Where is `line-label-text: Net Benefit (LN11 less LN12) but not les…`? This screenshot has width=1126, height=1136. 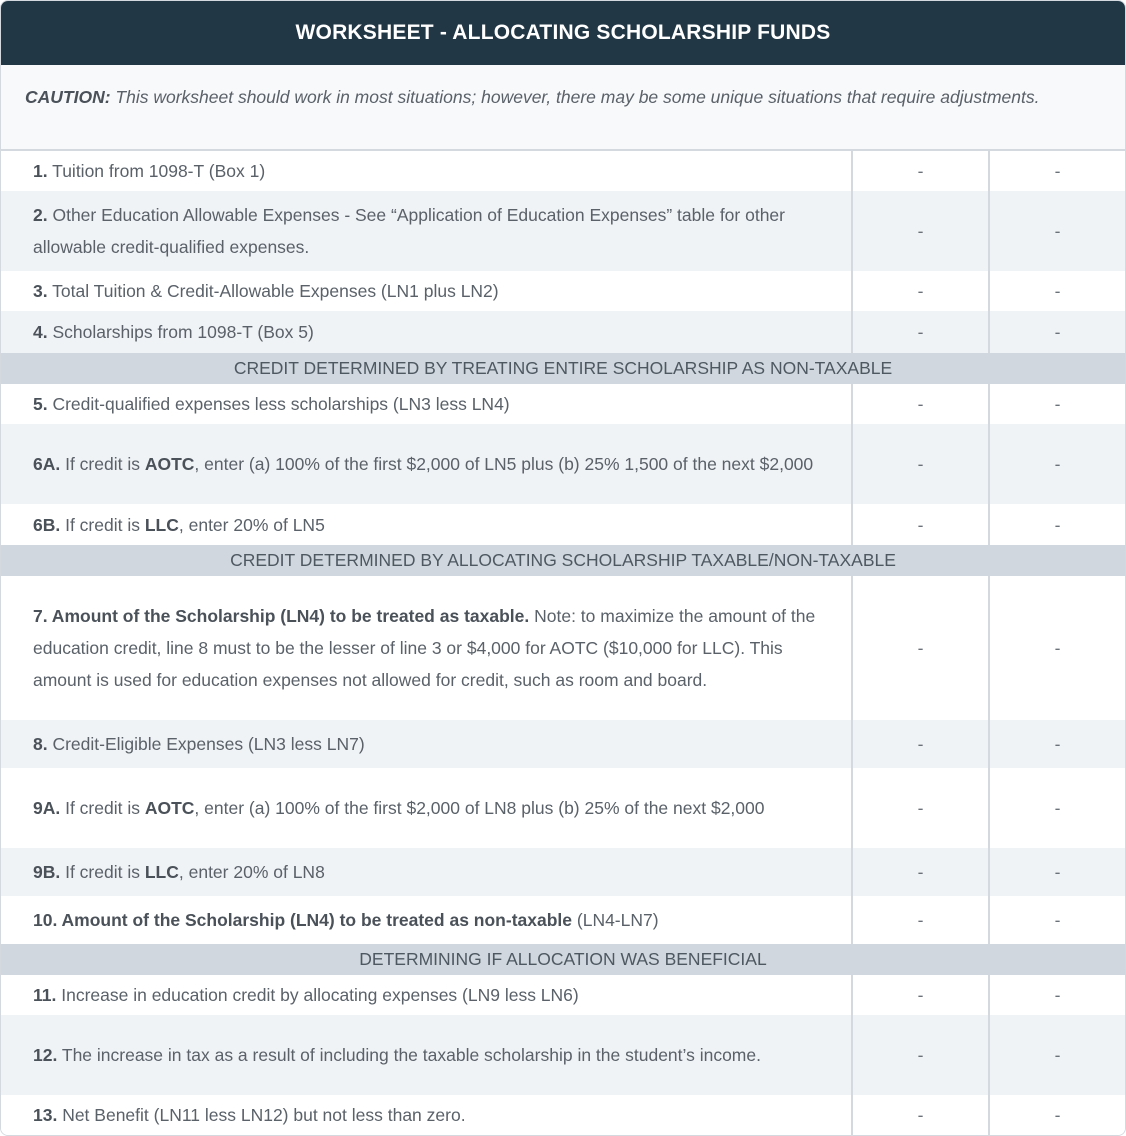
line-label-text: Net Benefit (LN11 less LN12) but not les… is located at coordinates (261, 1115).